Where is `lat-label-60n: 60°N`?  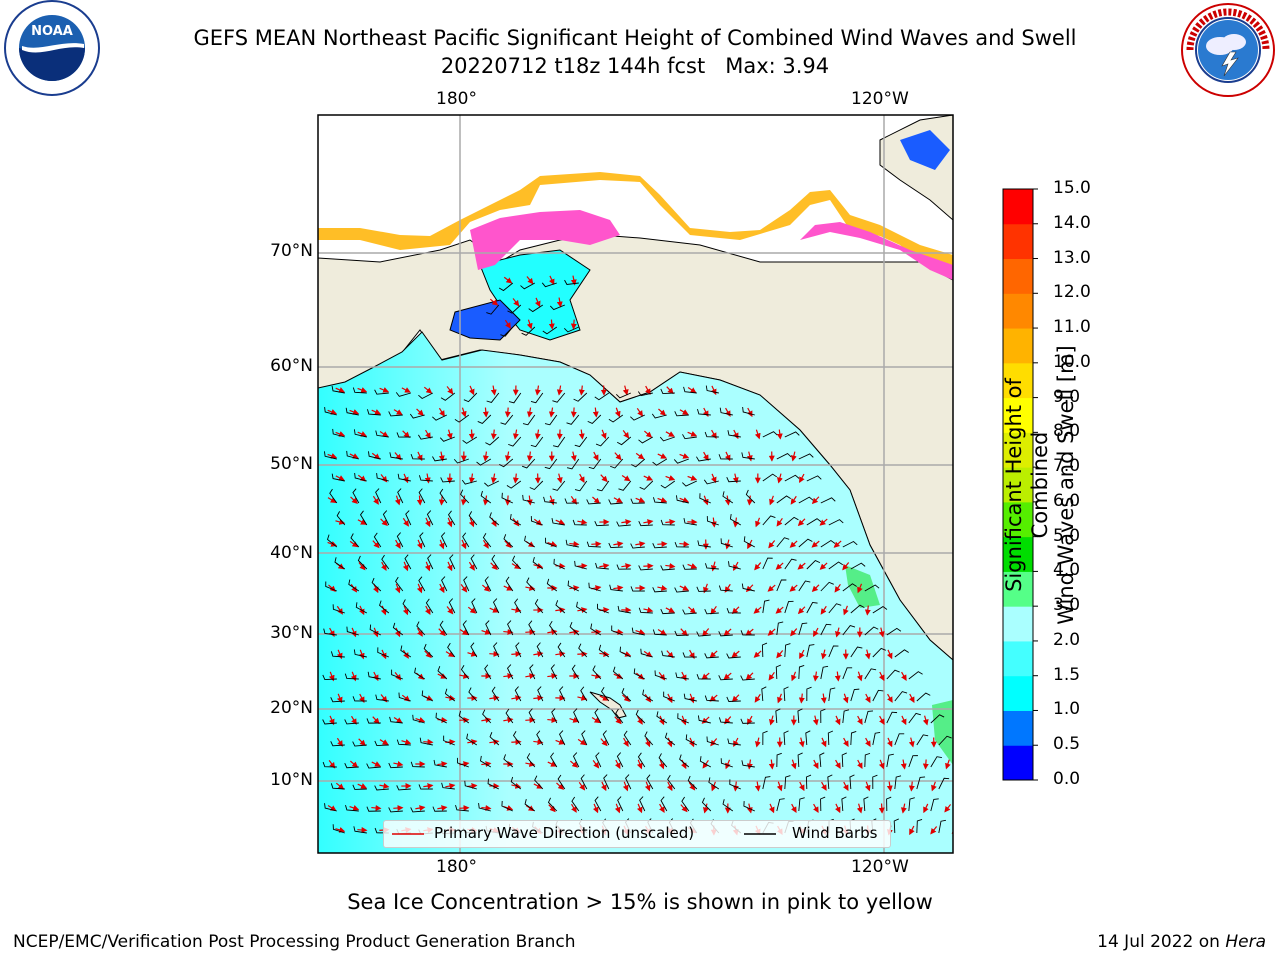
lat-label-60n: 60°N is located at coordinates (291, 366).